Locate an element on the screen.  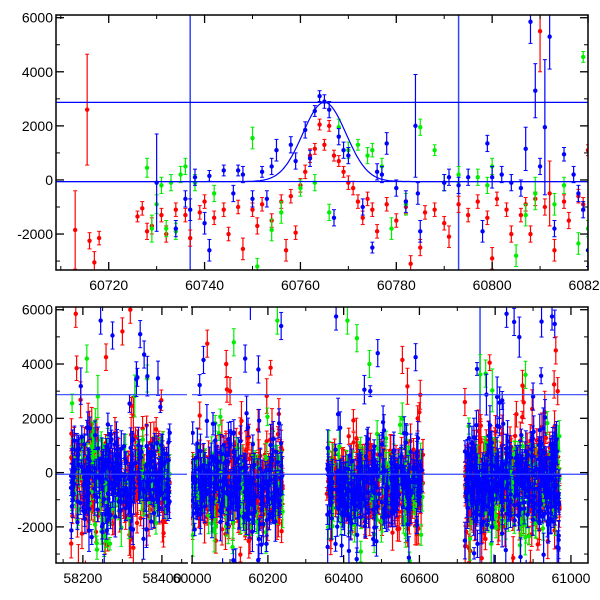
model-curve is located at coordinates (322, 142).